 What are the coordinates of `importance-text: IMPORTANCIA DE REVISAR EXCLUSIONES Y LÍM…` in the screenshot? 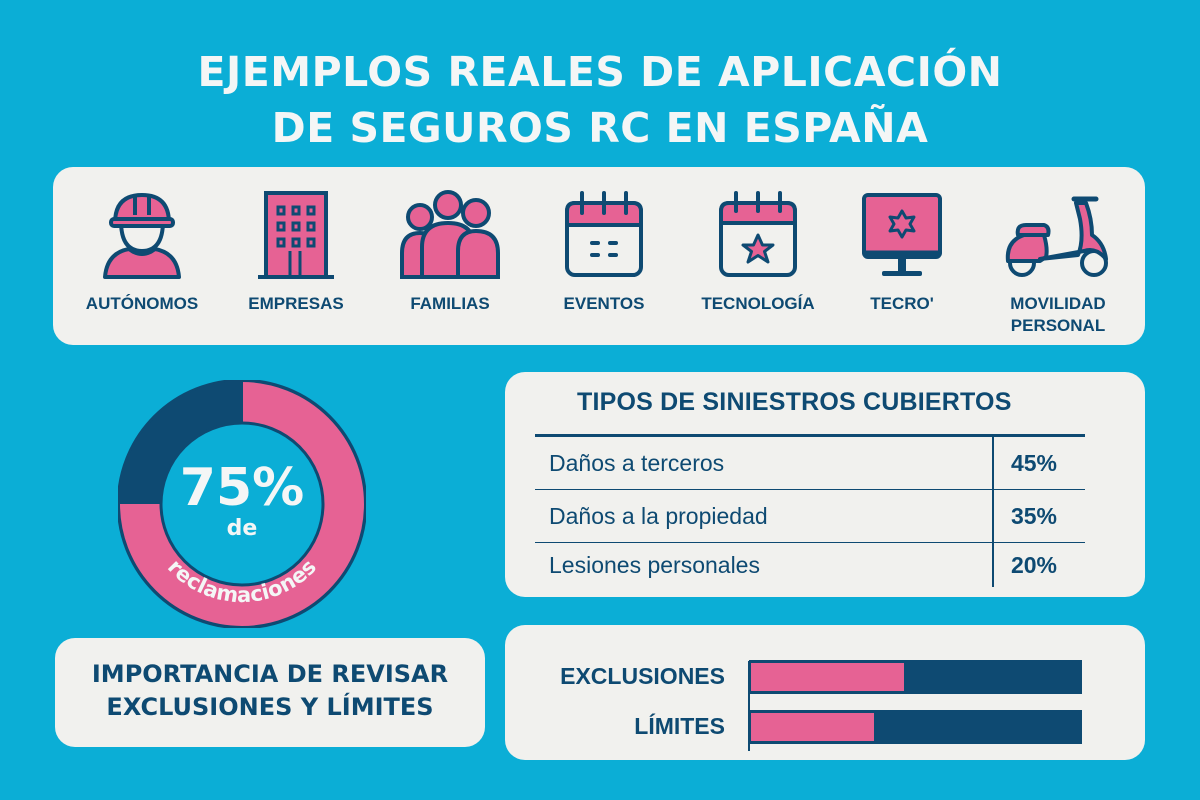 It's located at (270, 691).